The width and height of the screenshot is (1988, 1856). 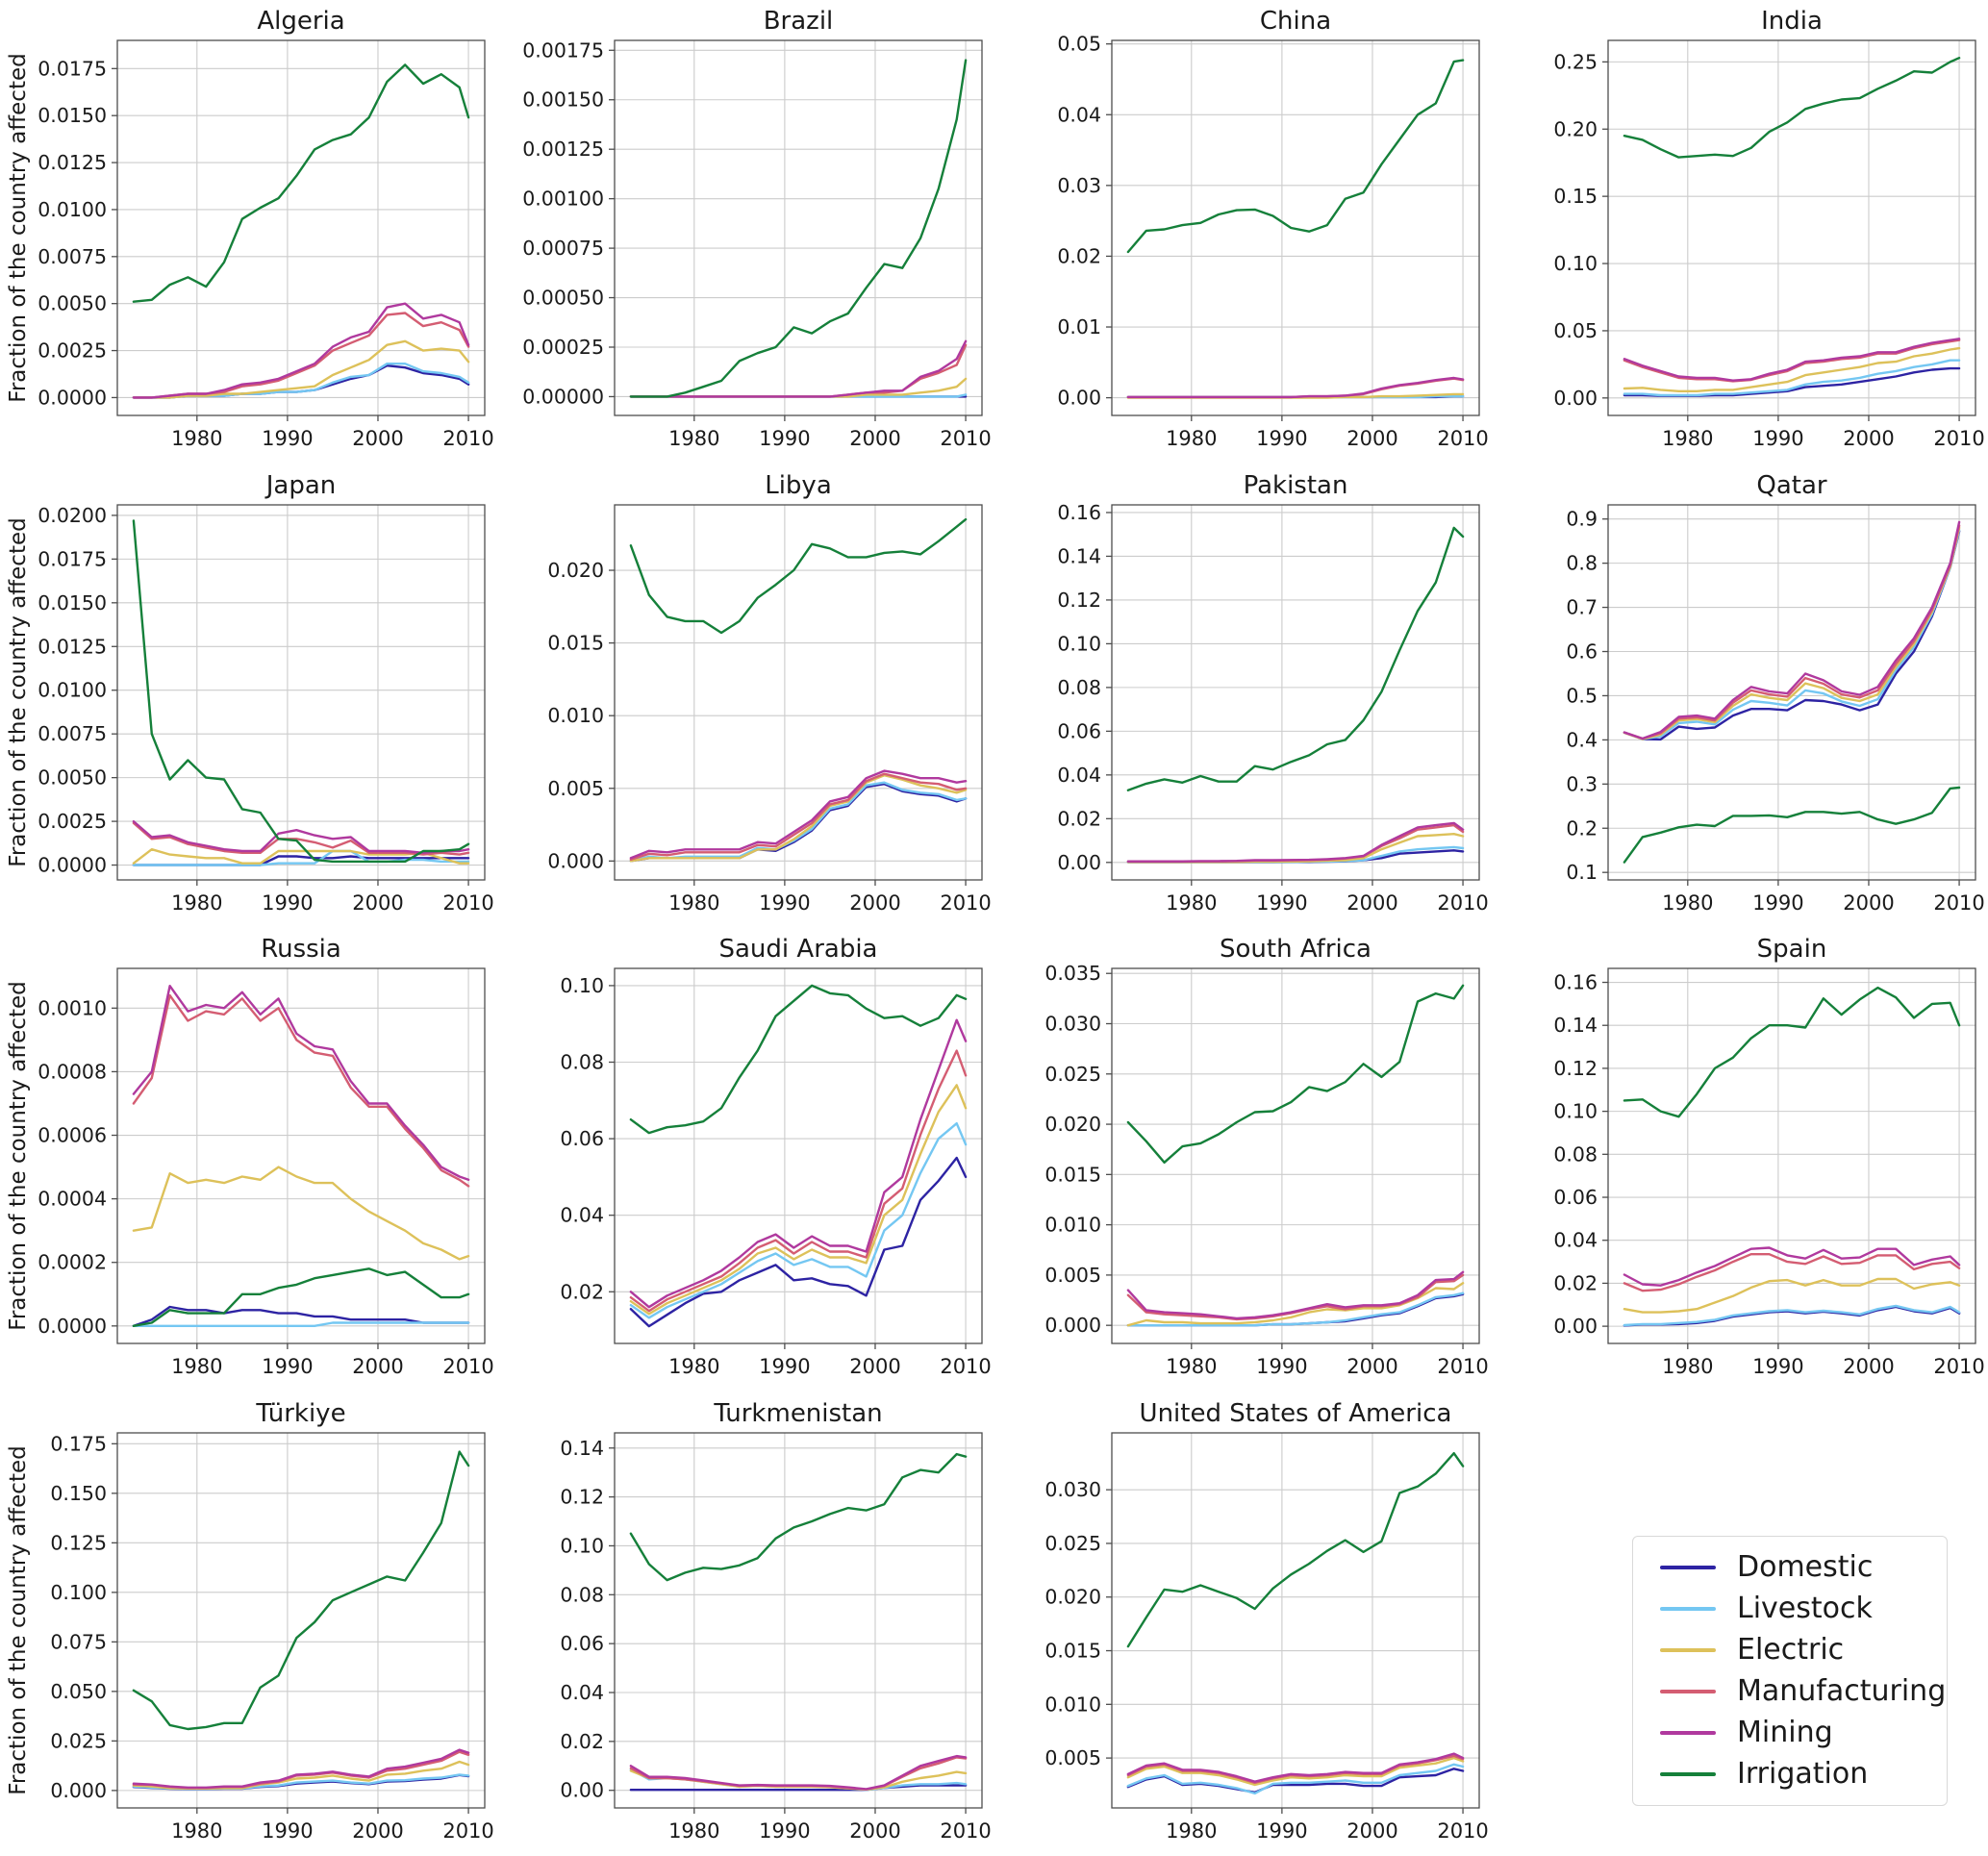 What do you see at coordinates (72, 777) in the screenshot?
I see `svg-text: 0.0050` at bounding box center [72, 777].